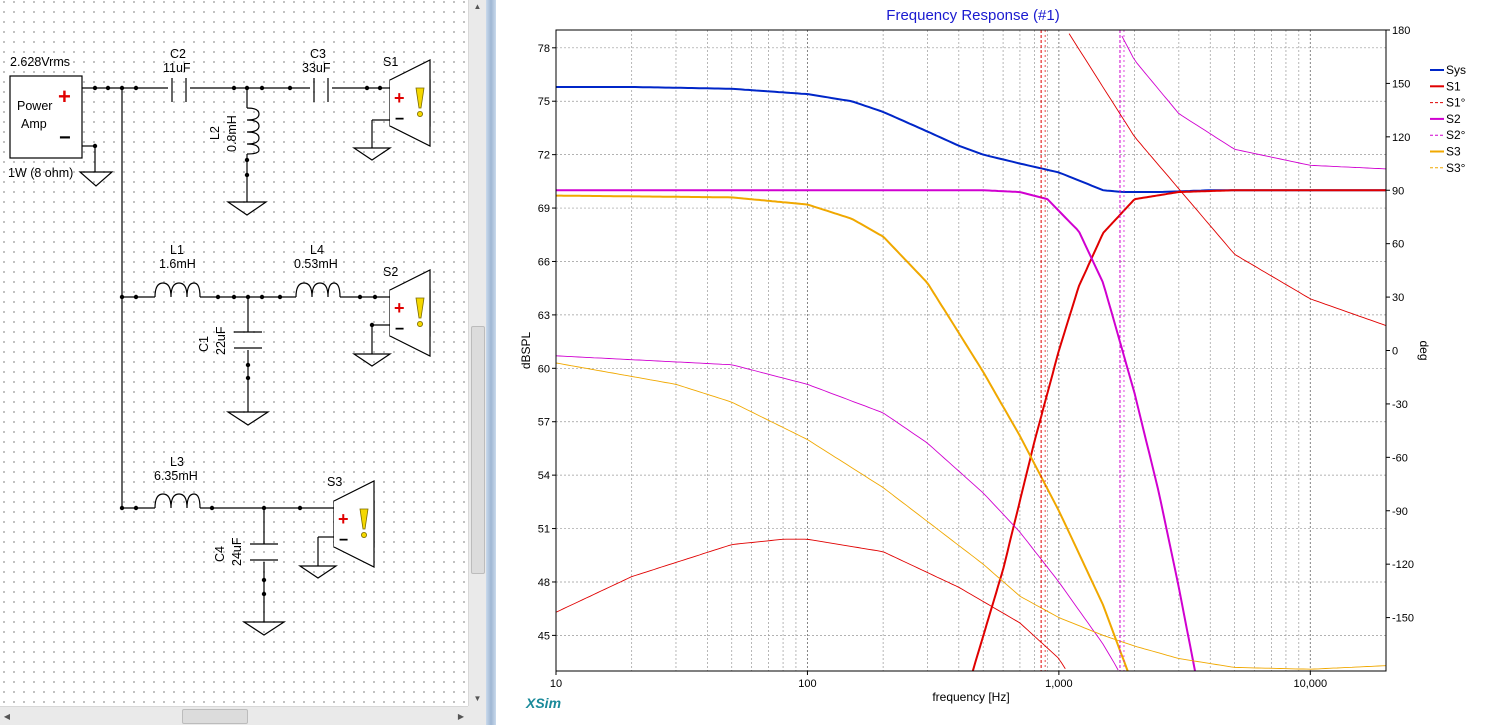 Image resolution: width=1486 pixels, height=725 pixels. I want to click on x-axis-ticks: 10 100 1,000 10,000, so click(938, 680).